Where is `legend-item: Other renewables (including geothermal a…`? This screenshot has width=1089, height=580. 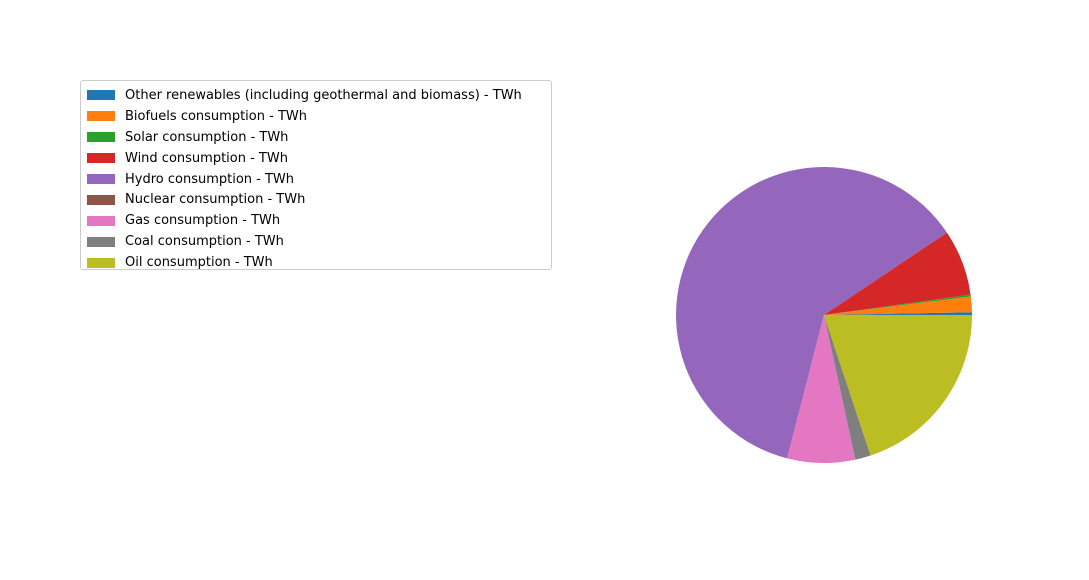
legend-item: Other renewables (including geothermal a… is located at coordinates (319, 95).